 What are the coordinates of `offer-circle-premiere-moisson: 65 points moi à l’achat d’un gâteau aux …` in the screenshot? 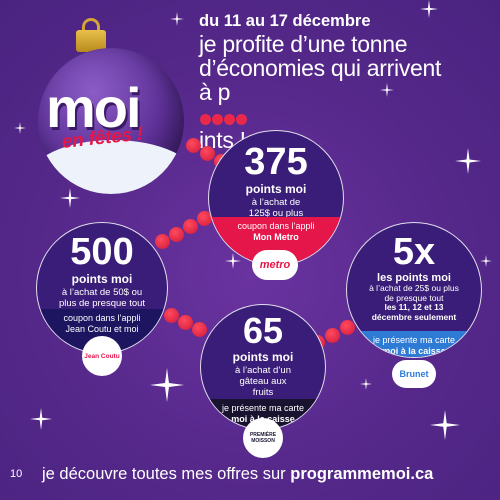 It's located at (263, 367).